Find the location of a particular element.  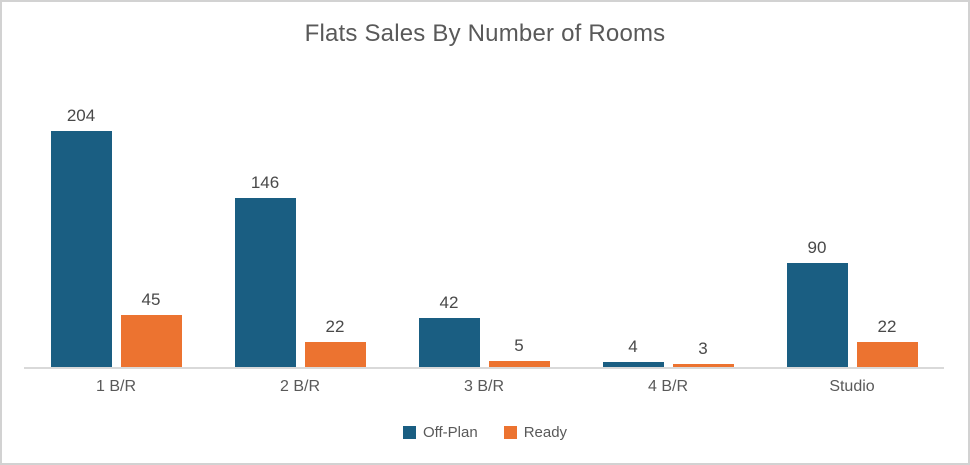

bar-ready-4-b-r is located at coordinates (703, 365).